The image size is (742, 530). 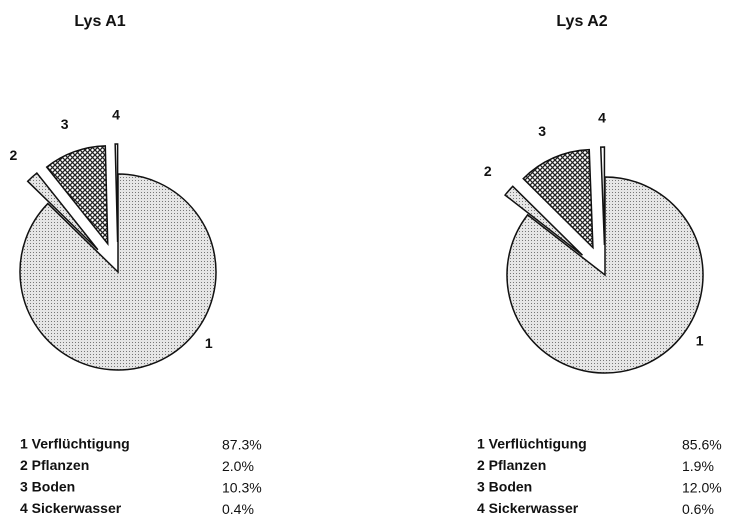 I want to click on value-label: 0.6%, so click(x=698, y=509).